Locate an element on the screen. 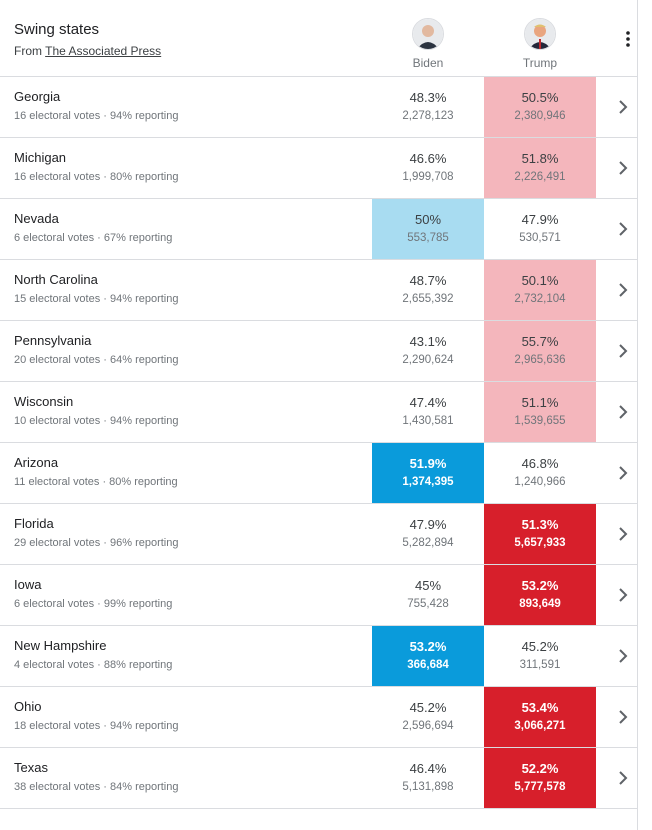 This screenshot has width=652, height=830. candidate-name: Biden is located at coordinates (428, 63).